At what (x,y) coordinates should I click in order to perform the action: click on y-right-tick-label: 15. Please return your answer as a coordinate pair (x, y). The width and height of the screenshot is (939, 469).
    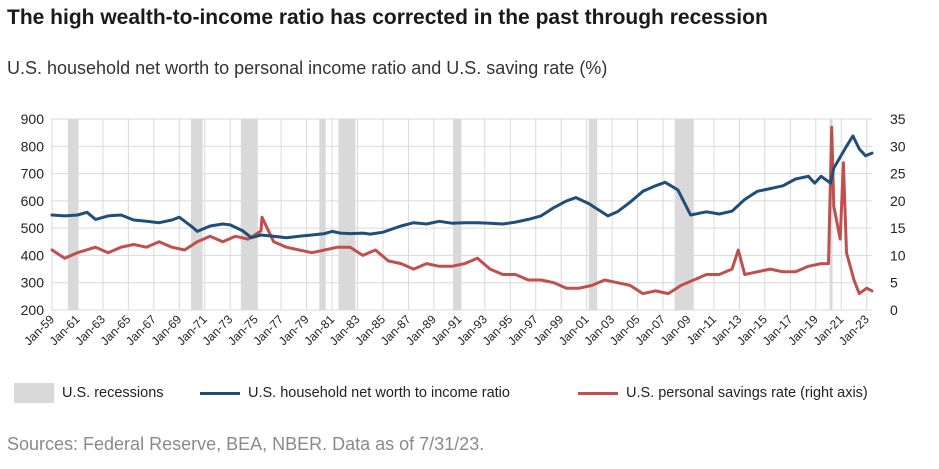
    Looking at the image, I should click on (898, 228).